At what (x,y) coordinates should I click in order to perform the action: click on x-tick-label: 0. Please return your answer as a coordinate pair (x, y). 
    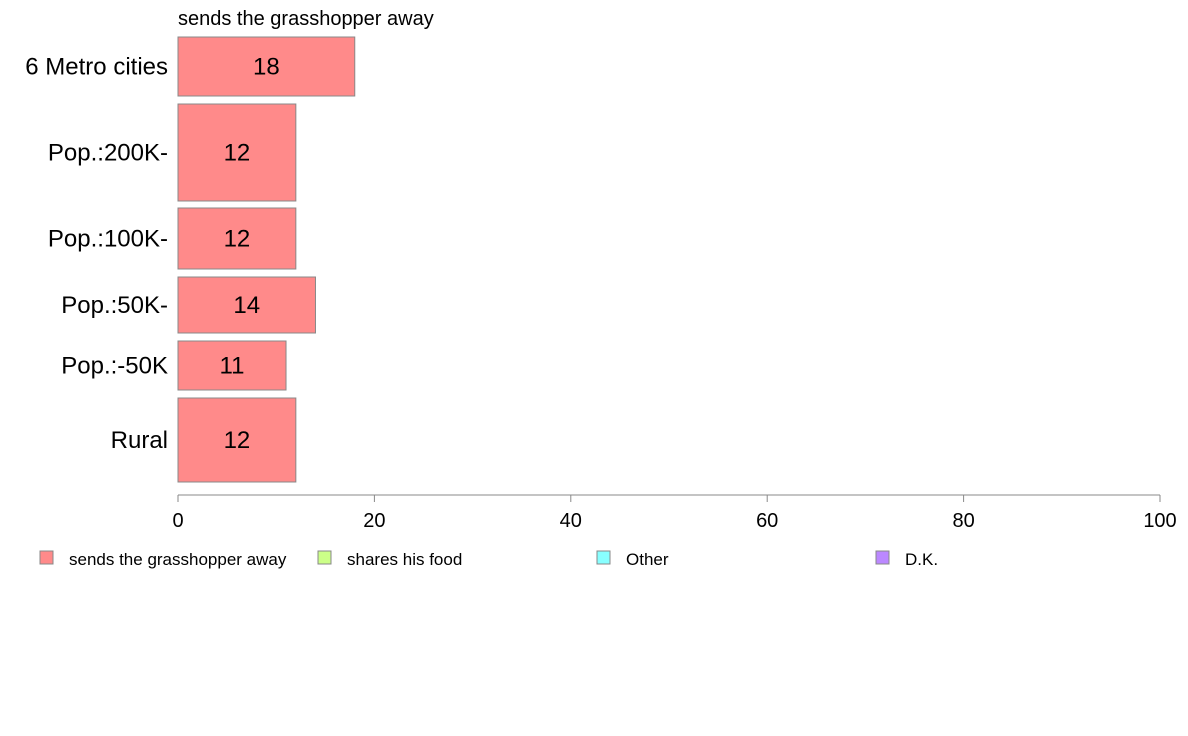
    Looking at the image, I should click on (177, 521).